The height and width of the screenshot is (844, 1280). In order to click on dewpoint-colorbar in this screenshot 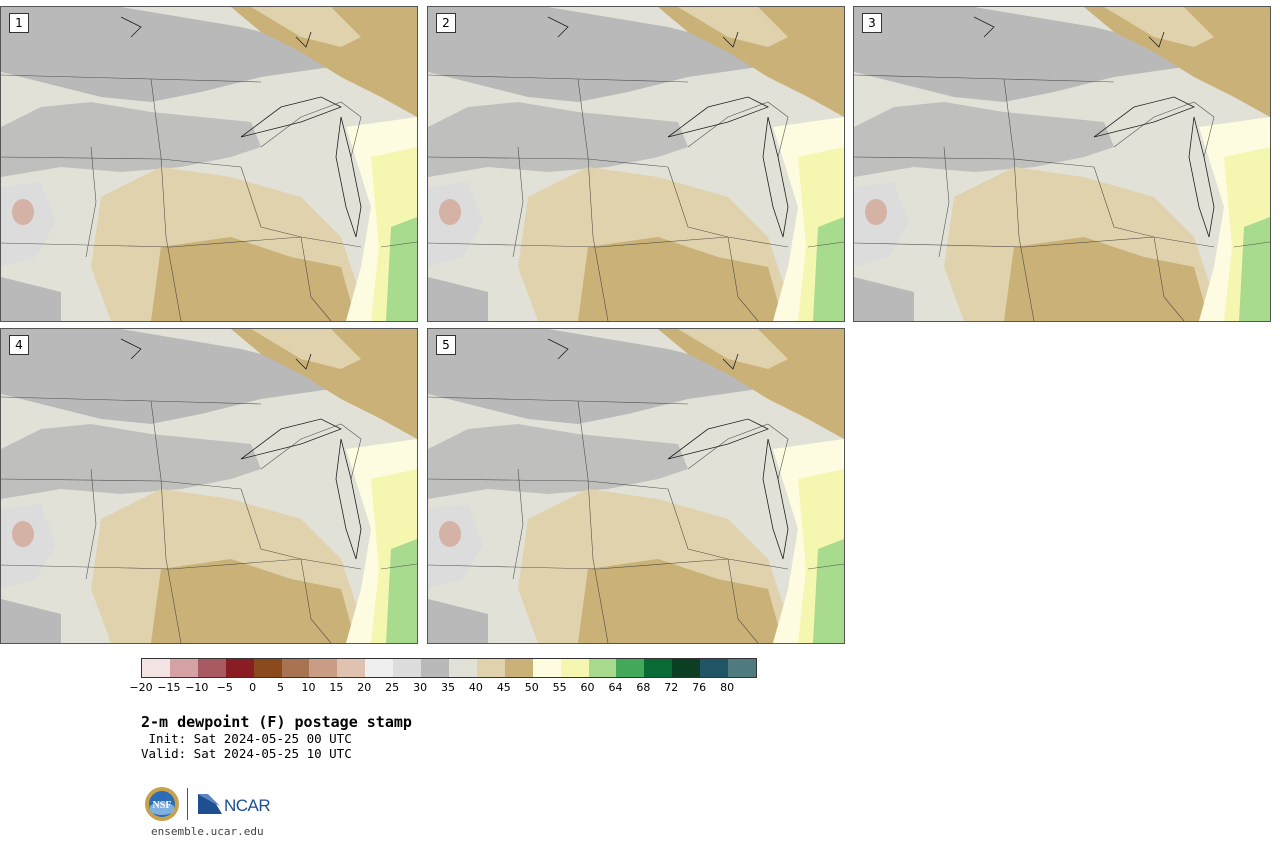, I will do `click(449, 668)`.